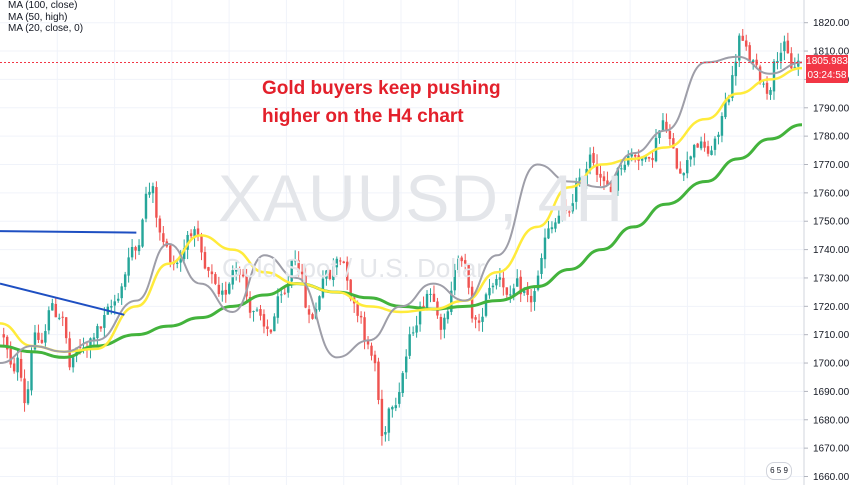 This screenshot has width=852, height=485. What do you see at coordinates (38, 17) in the screenshot?
I see `legend-ma-50: MA (50, high)` at bounding box center [38, 17].